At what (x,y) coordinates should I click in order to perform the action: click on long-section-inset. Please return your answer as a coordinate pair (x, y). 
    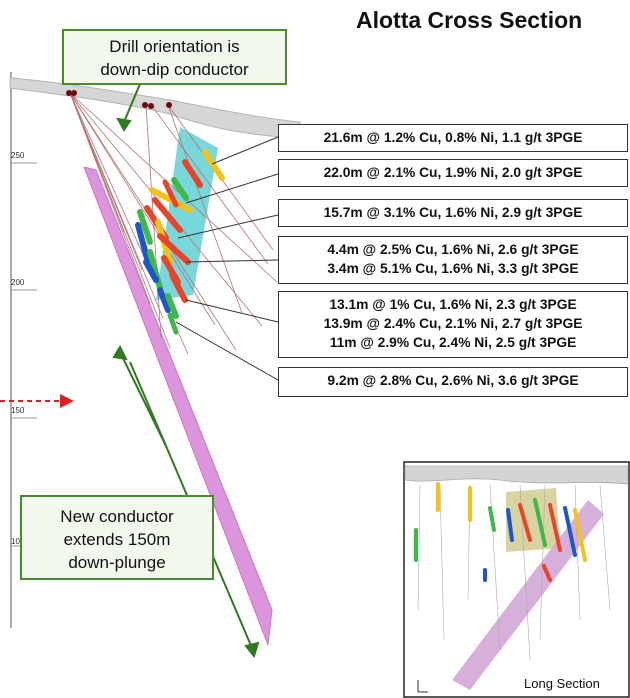
    Looking at the image, I should click on (516, 579).